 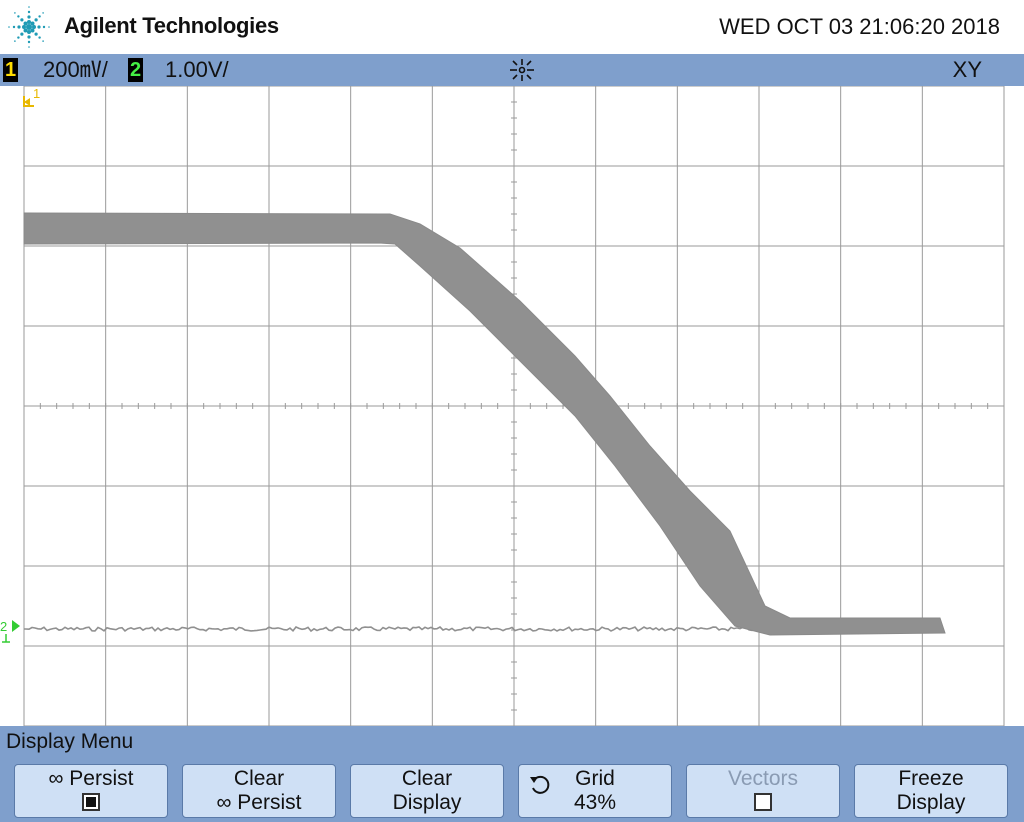 I want to click on persist-label: ∞ Persist, so click(x=91, y=778).